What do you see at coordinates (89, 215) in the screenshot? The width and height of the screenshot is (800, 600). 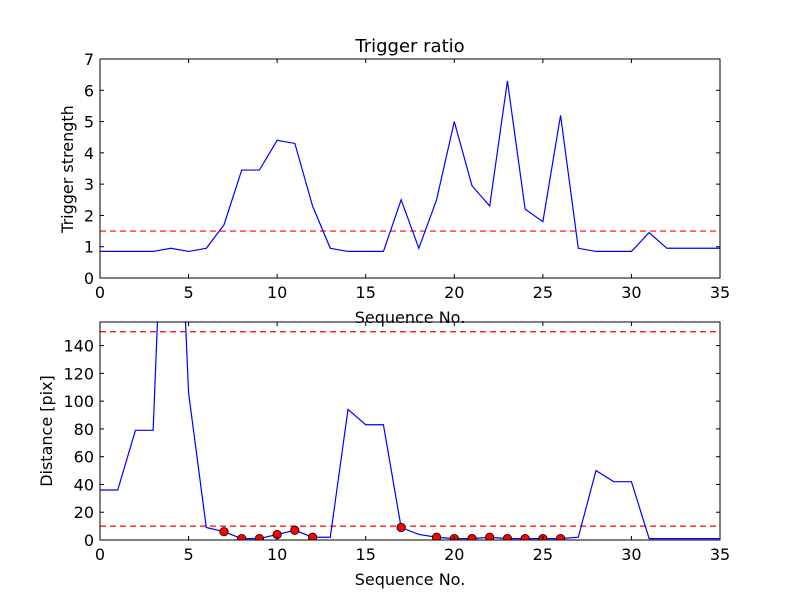 I see `y-tick-label: 2` at bounding box center [89, 215].